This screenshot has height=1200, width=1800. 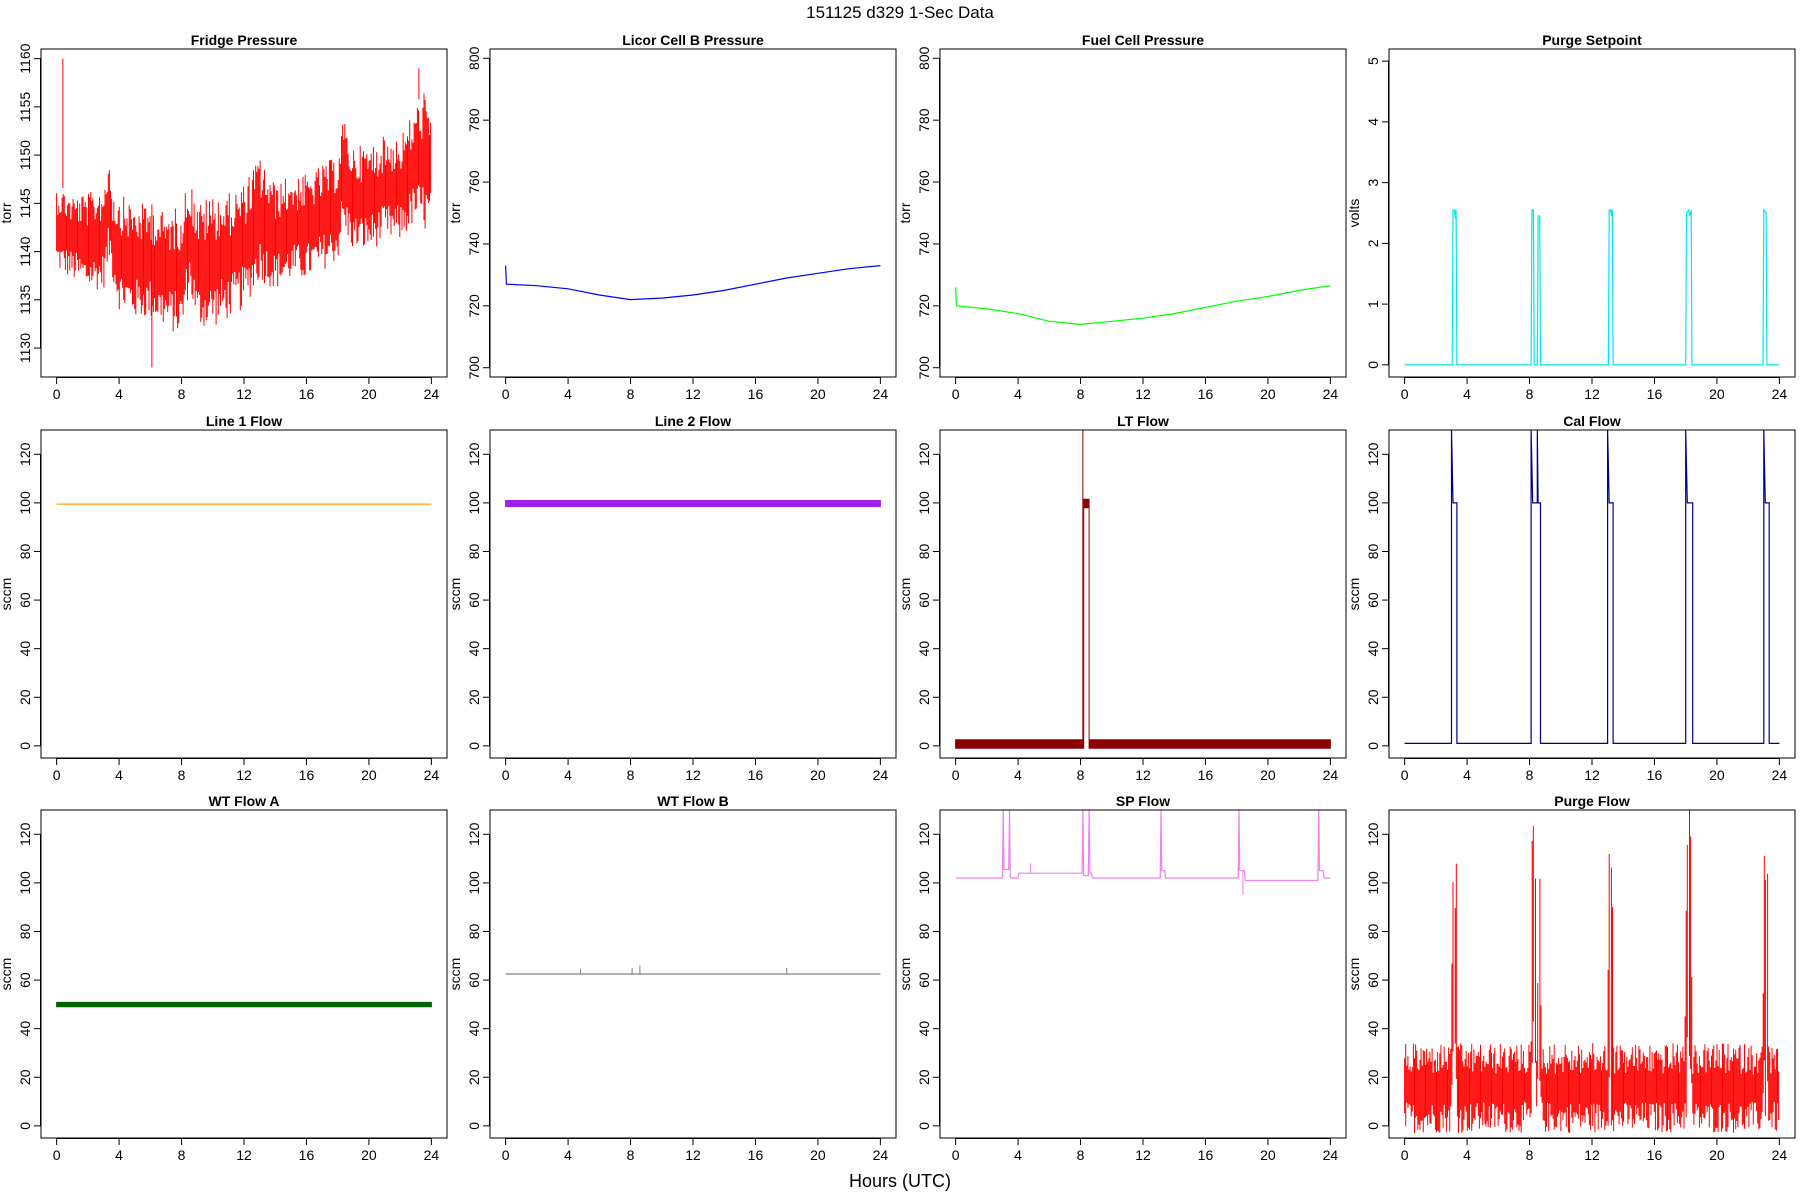 I want to click on y-tick-label: 1150, so click(x=25, y=155).